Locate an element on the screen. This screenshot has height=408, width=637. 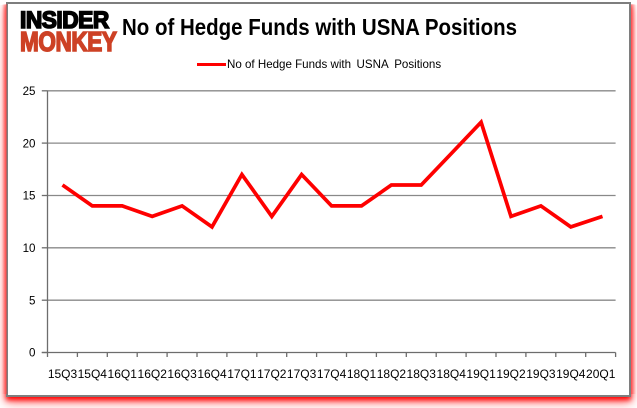
svg-text: 15Q3 is located at coordinates (63, 374).